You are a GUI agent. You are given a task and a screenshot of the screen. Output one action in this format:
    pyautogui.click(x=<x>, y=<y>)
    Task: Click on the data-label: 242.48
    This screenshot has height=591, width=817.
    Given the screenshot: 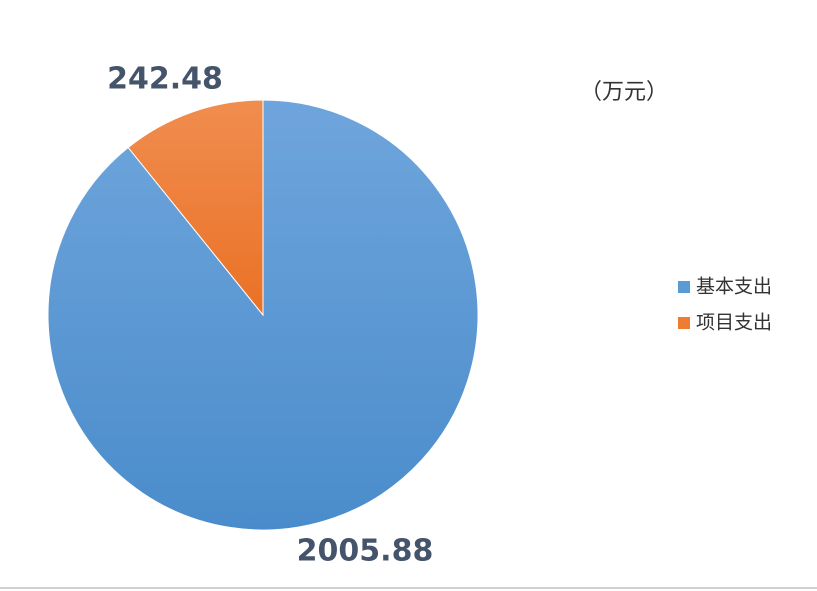 What is the action you would take?
    pyautogui.click(x=165, y=79)
    